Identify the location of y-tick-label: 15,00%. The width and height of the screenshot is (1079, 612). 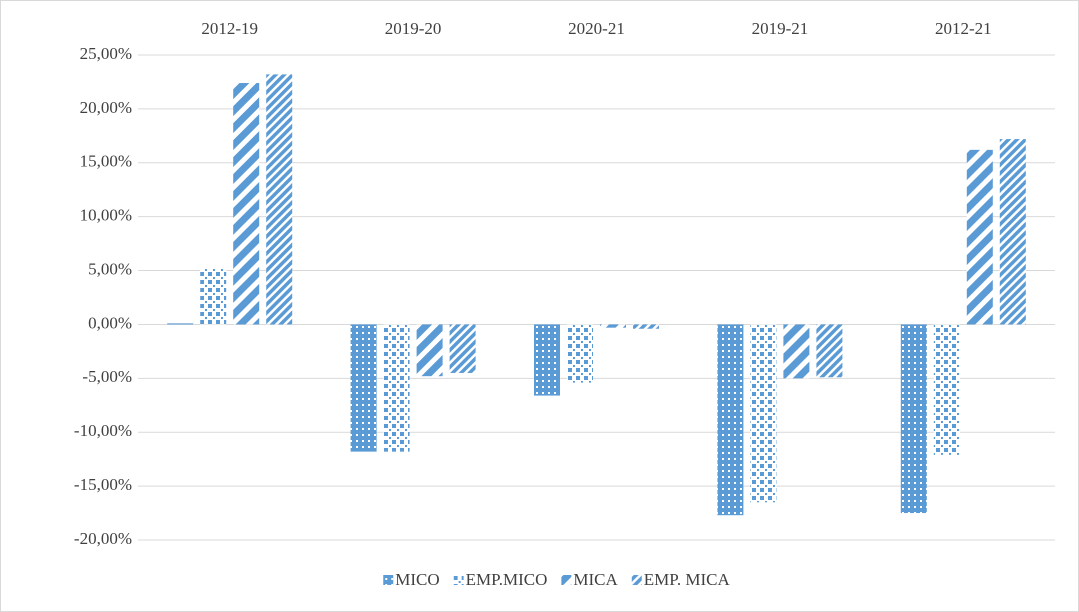
(106, 161).